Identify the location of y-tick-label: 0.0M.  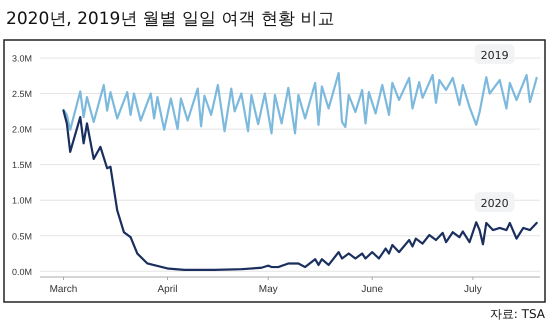
(22, 271).